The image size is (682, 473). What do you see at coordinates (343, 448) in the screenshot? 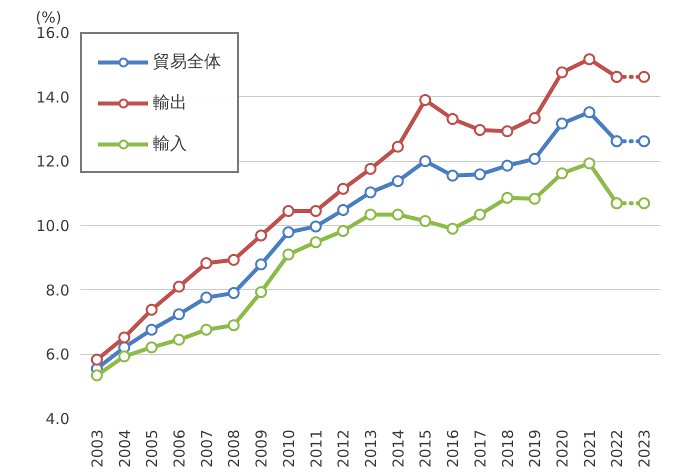
I see `x-tick-label: 2012` at bounding box center [343, 448].